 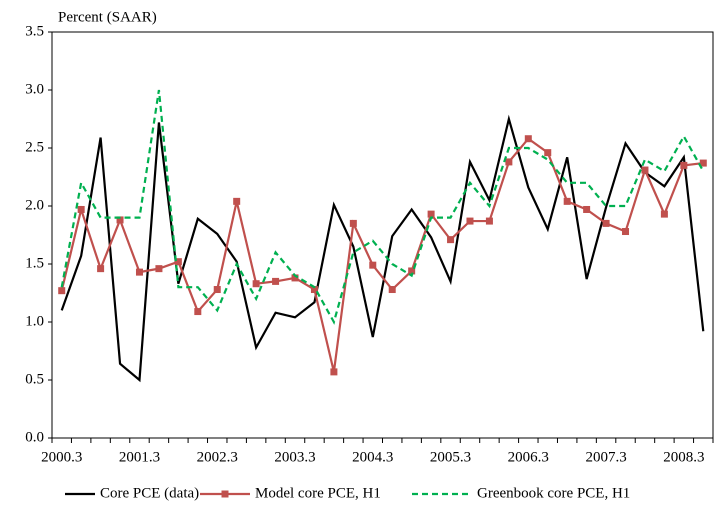 I want to click on x-tick-label: 2001.3, so click(x=139, y=457).